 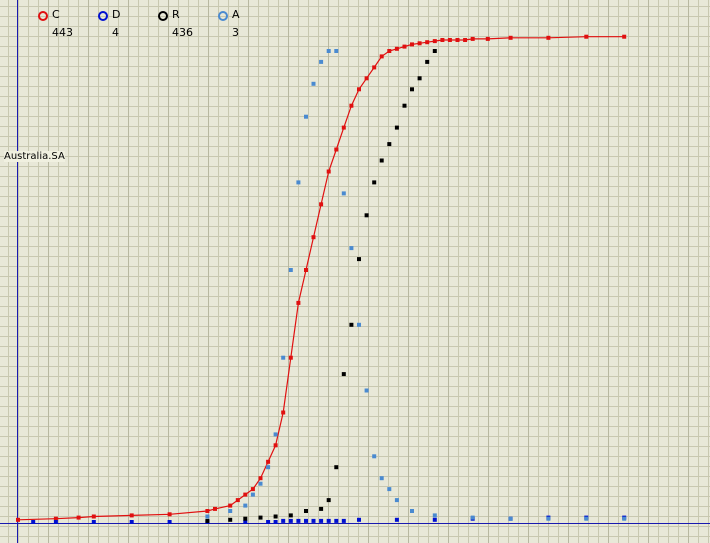 I want to click on legend-label: D, so click(x=116, y=14).